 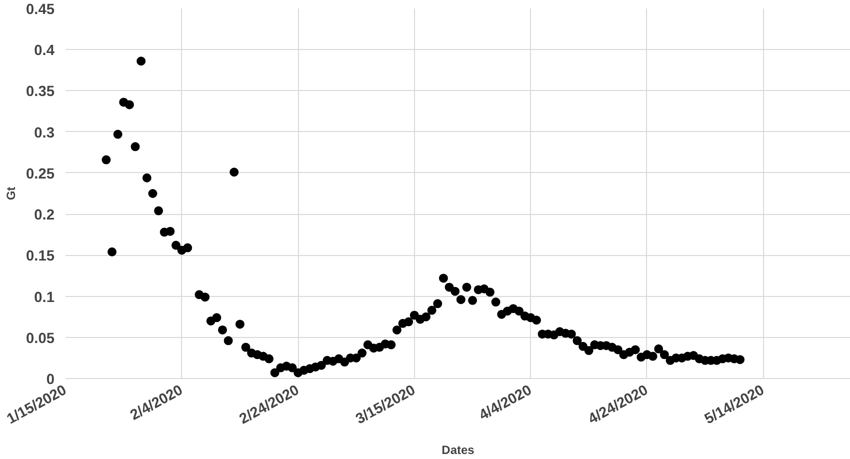 What do you see at coordinates (45, 51) in the screenshot?
I see `y-tick-label: 0.4` at bounding box center [45, 51].